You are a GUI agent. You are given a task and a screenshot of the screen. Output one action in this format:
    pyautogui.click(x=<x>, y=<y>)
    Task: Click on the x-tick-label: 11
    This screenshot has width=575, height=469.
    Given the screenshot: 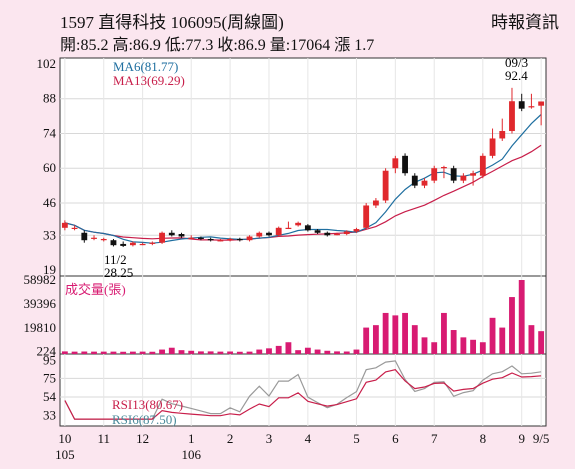 What is the action you would take?
    pyautogui.click(x=103, y=438)
    